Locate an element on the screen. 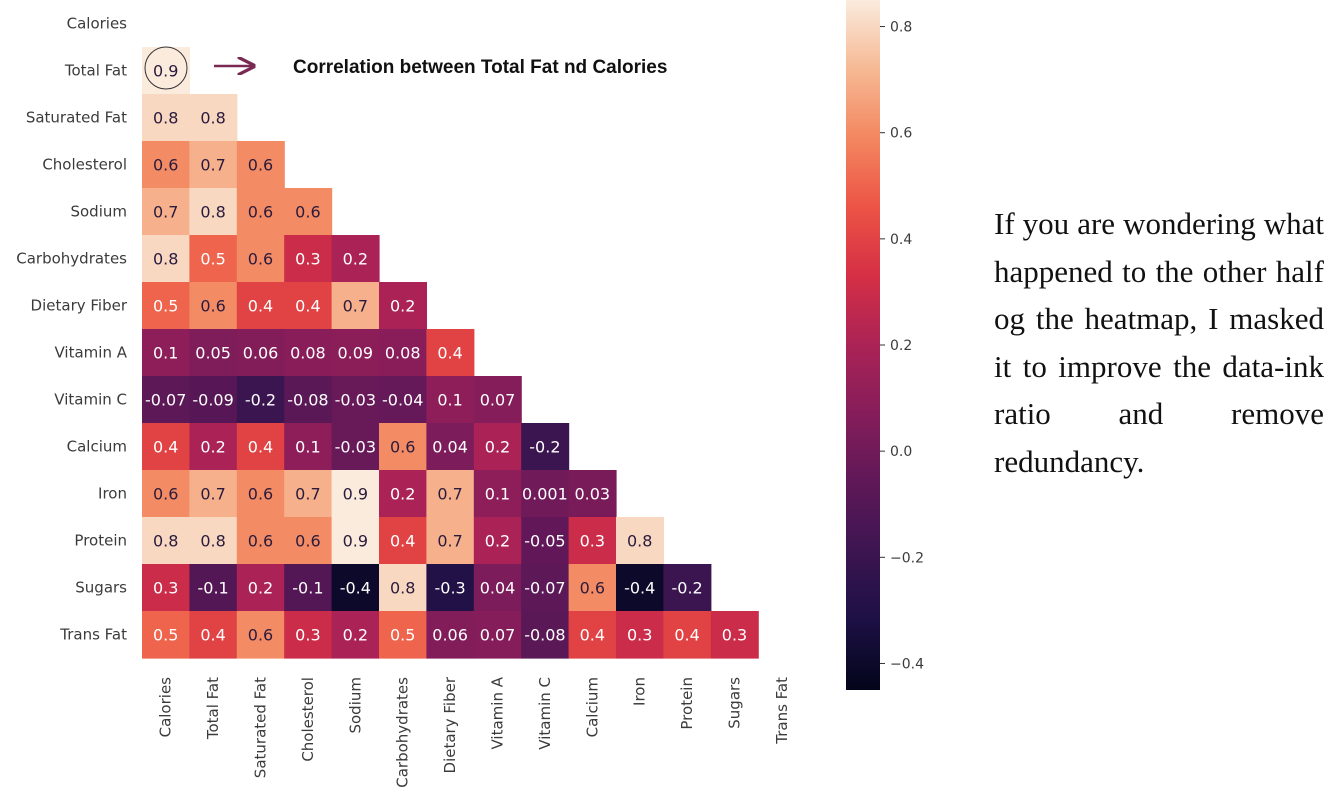 This screenshot has width=1336, height=801. cell-value-label: 0.07 is located at coordinates (498, 635).